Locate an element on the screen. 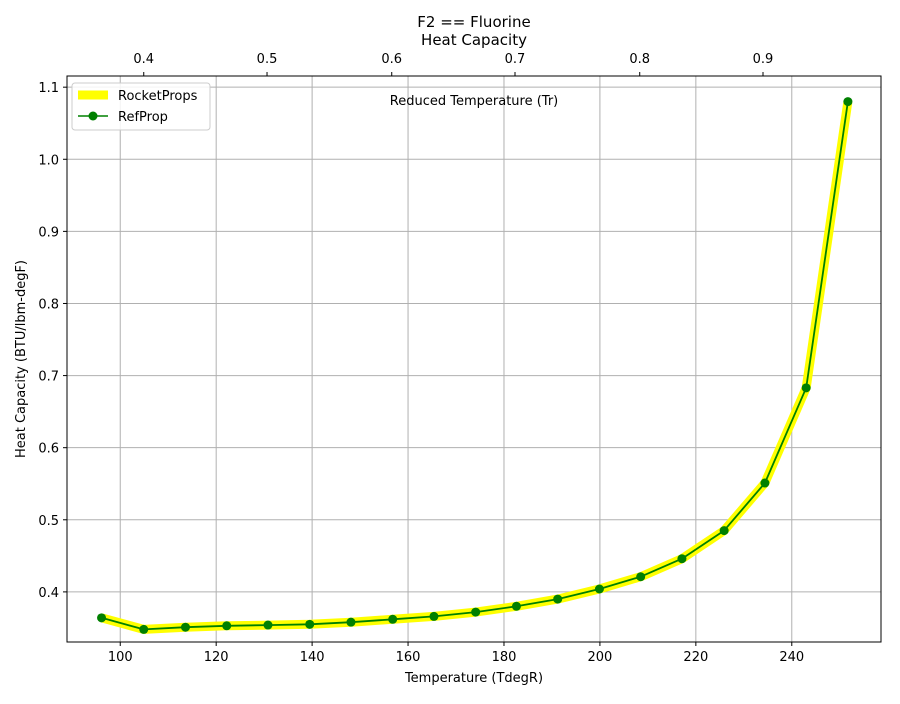 This screenshot has width=900, height=704. y-axis-label: Heat Capacity (BTU/lbm-degF) is located at coordinates (21, 359).